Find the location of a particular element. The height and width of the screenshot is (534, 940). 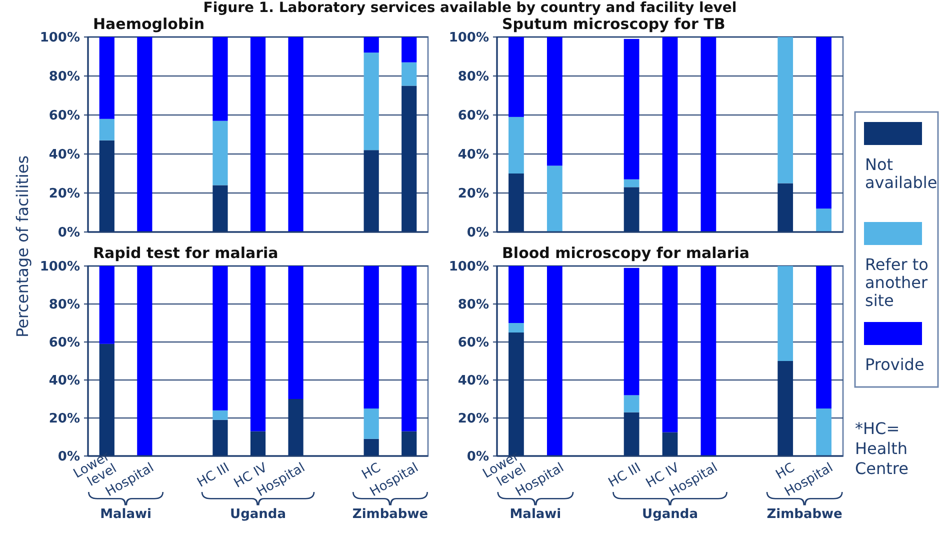

legend-label: Provide is located at coordinates (894, 364).